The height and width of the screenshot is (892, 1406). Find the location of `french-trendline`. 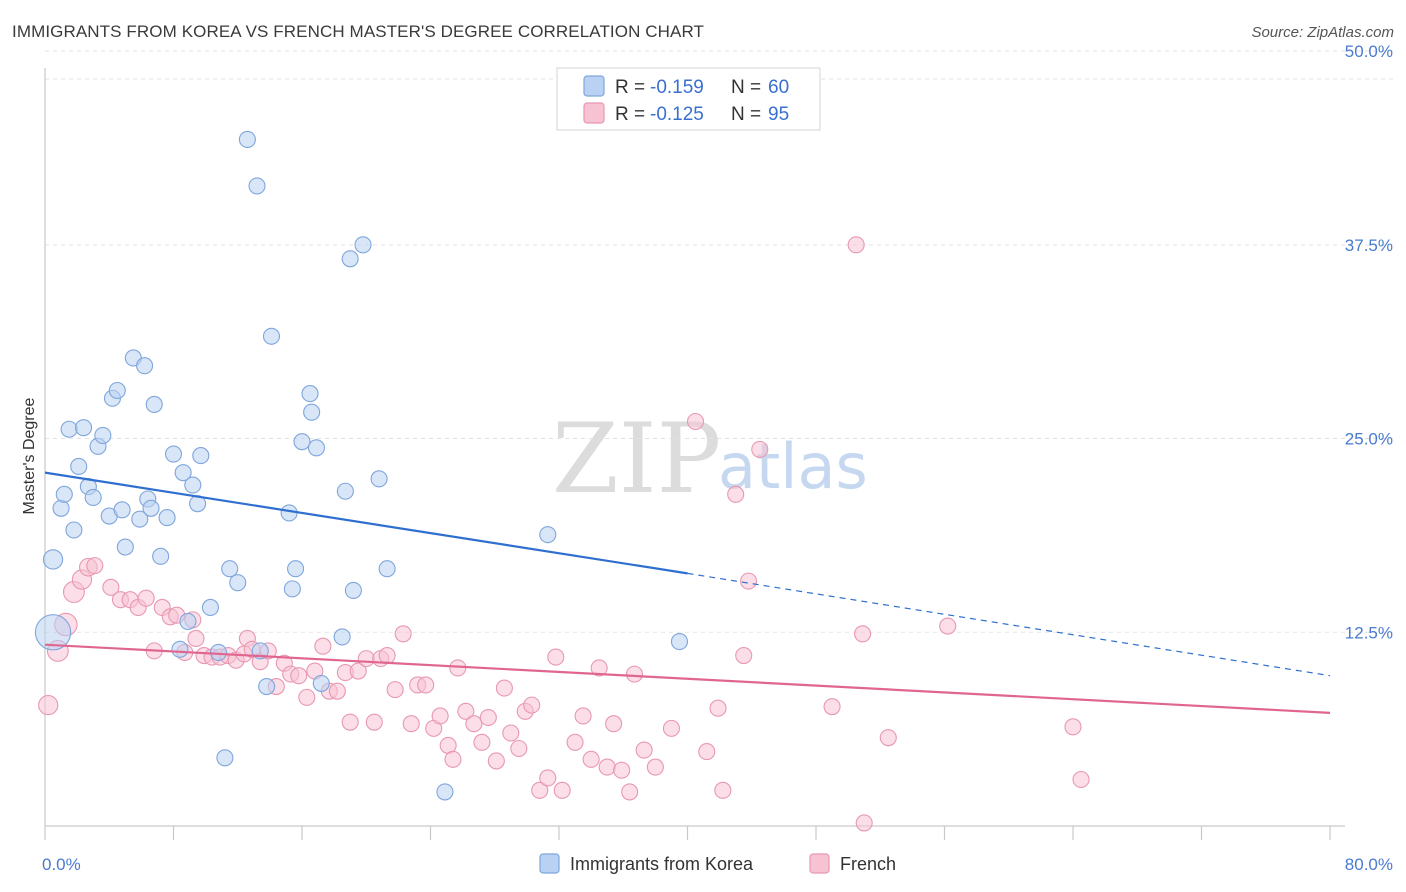

french-trendline is located at coordinates (687, 678).